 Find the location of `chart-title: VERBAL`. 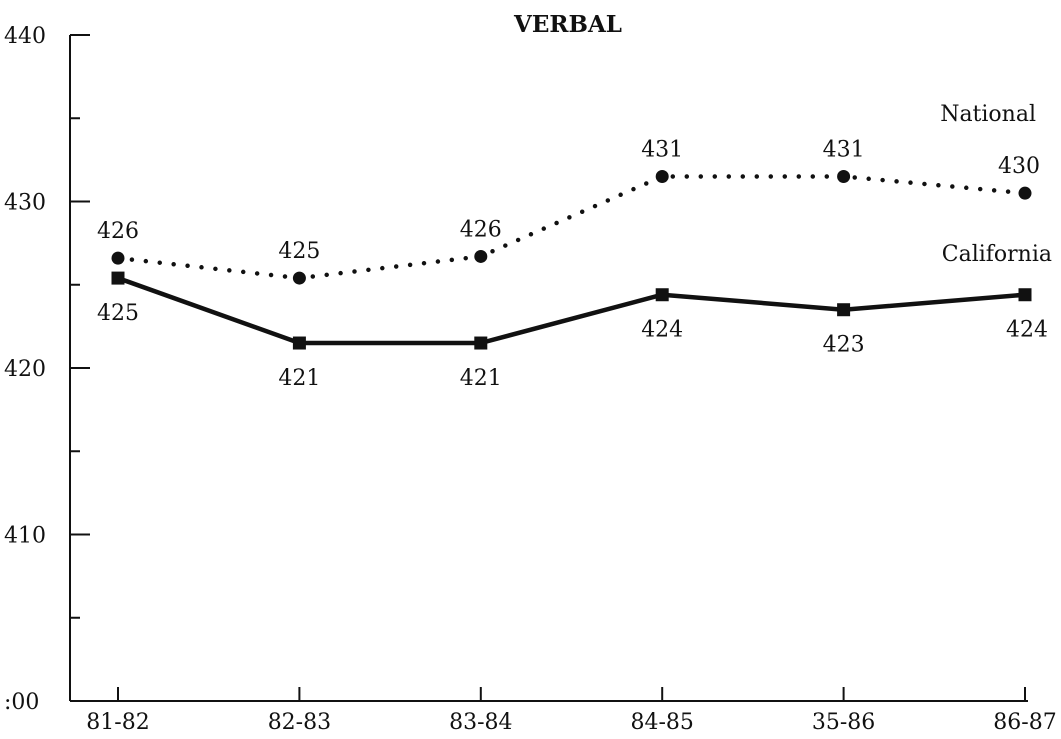

chart-title: VERBAL is located at coordinates (567, 24).